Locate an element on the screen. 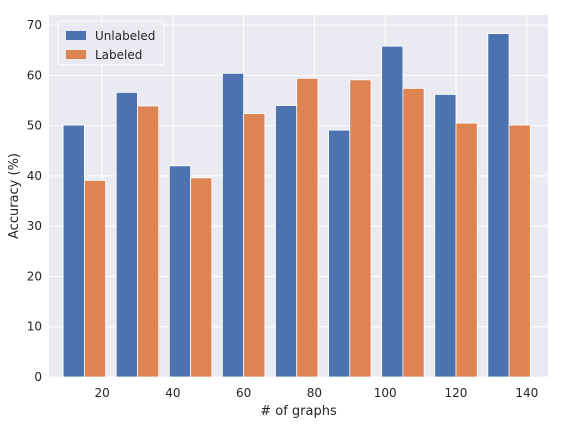 Image resolution: width=561 pixels, height=425 pixels. x-tick-label: 40 is located at coordinates (172, 393).